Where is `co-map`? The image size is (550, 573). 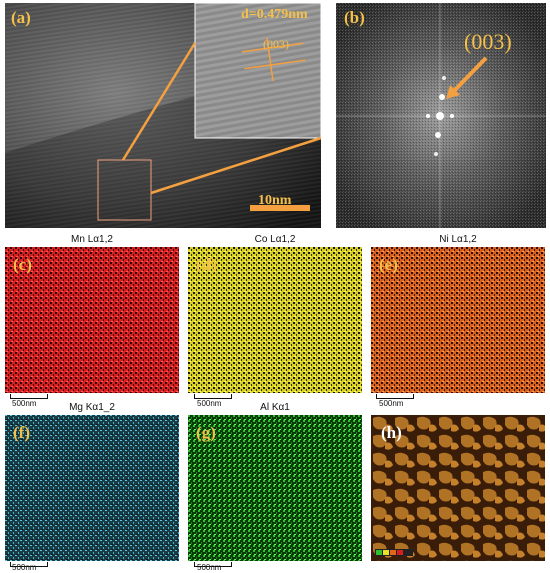 co-map is located at coordinates (275, 320).